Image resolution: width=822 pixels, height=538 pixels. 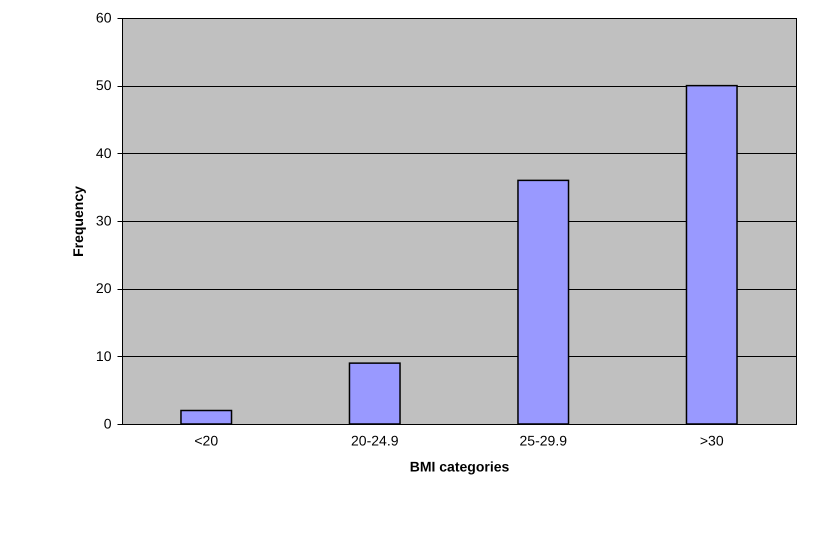 I want to click on x-tick-label: 25-29.9, so click(x=544, y=440).